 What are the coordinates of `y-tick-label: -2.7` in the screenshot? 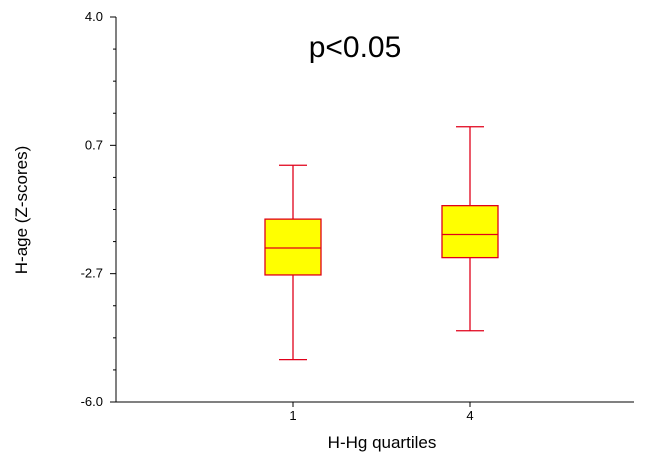 It's located at (92, 273).